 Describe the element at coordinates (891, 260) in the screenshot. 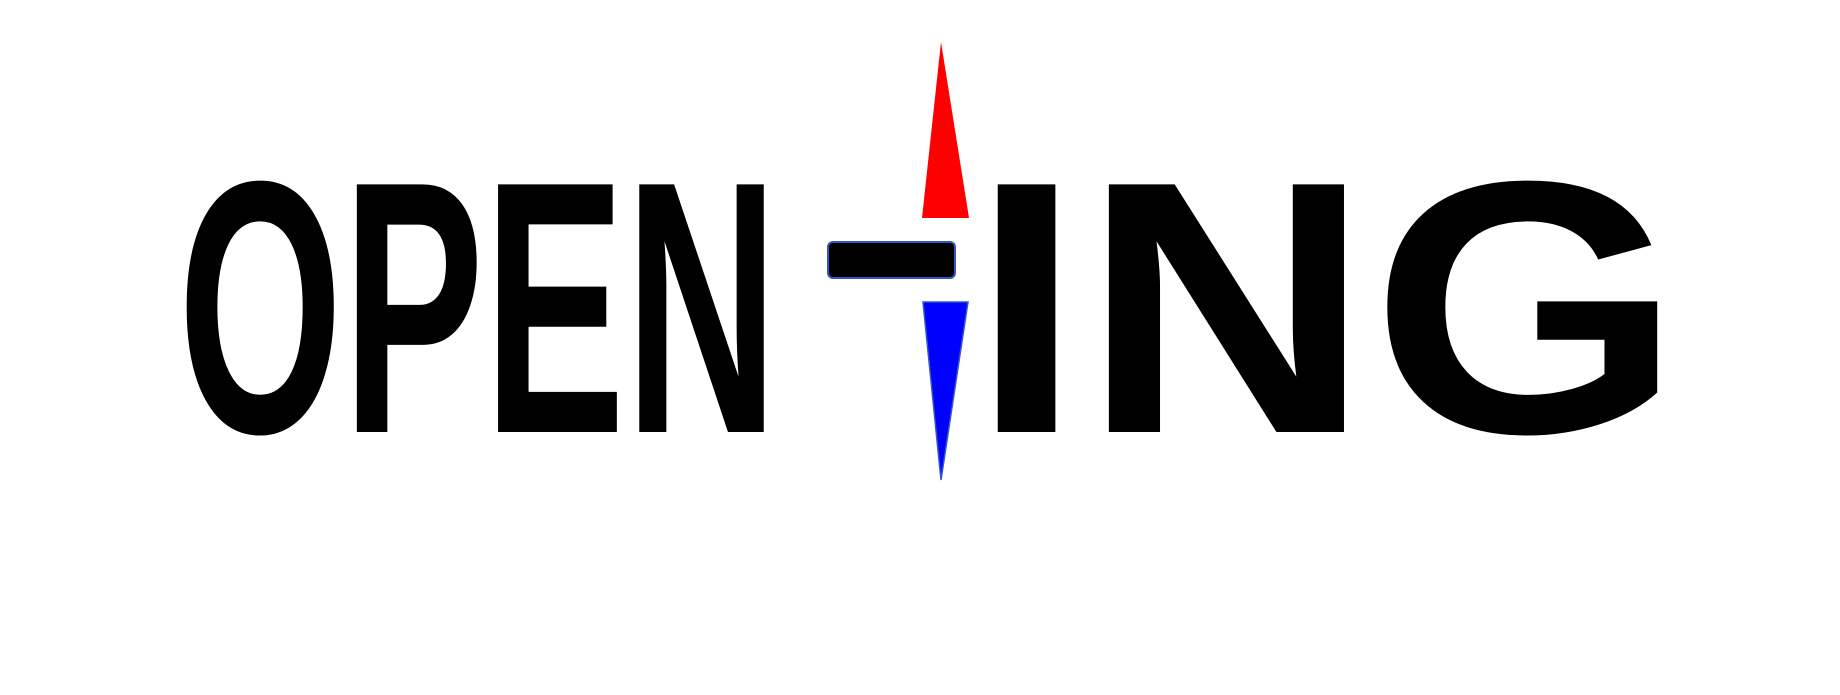

I see `needle-center-bar` at that location.